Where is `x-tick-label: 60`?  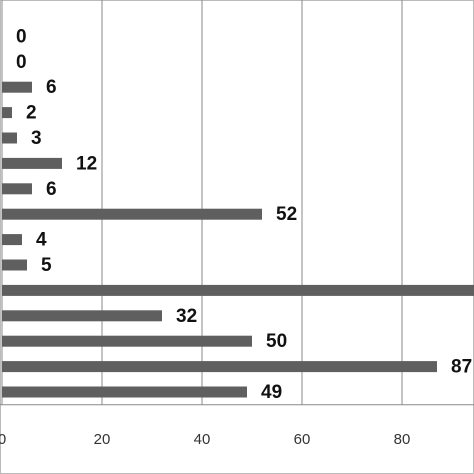 x-tick-label: 60 is located at coordinates (302, 439).